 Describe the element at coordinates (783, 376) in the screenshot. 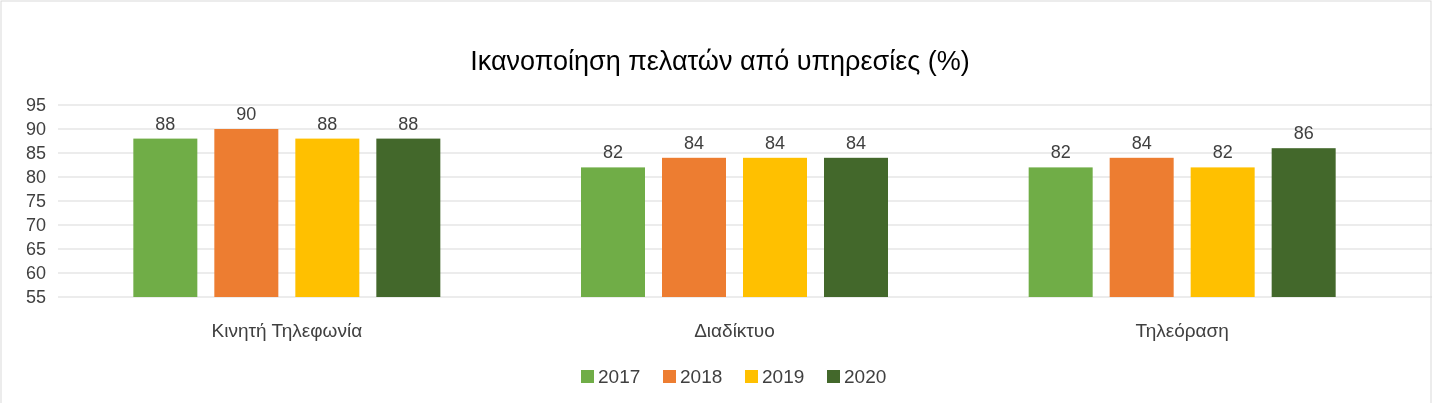

I see `legend-label: 2019` at that location.